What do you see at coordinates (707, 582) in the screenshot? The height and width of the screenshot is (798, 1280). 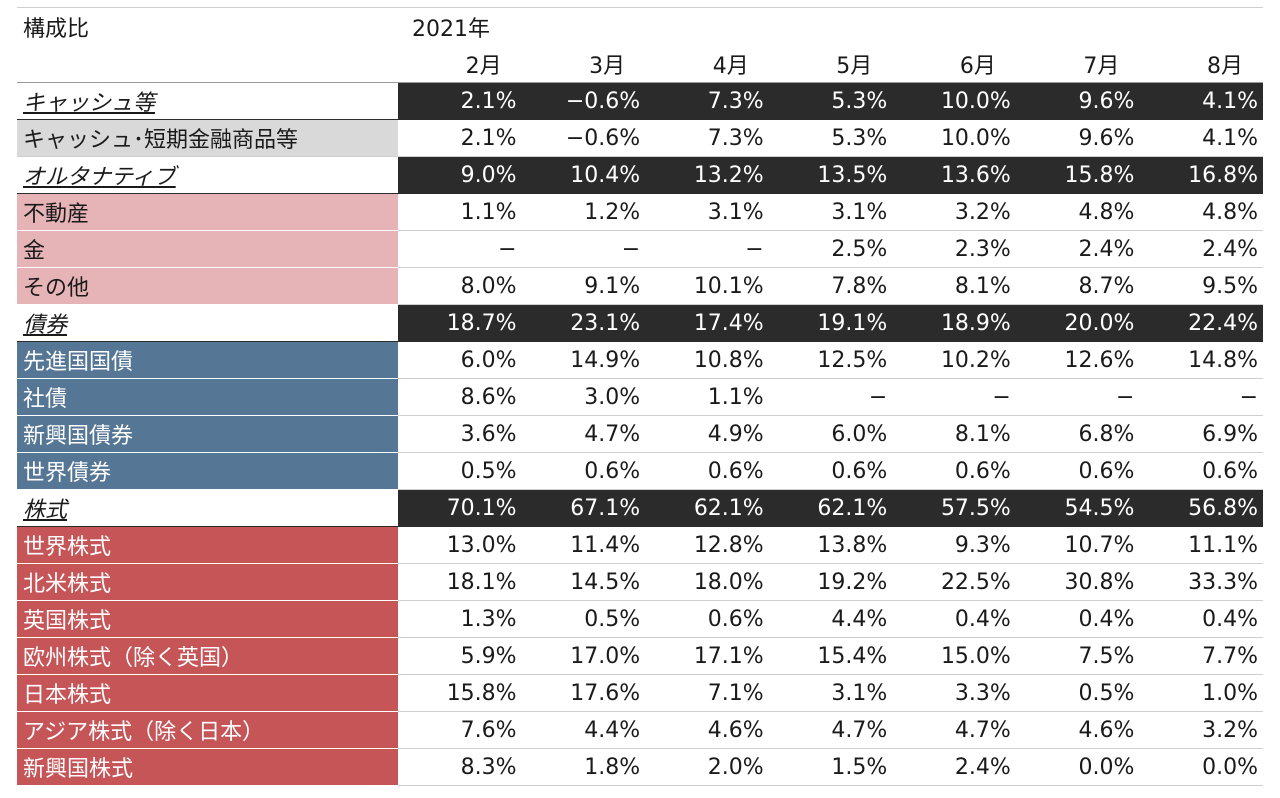 I see `value-cell: 18.0%` at bounding box center [707, 582].